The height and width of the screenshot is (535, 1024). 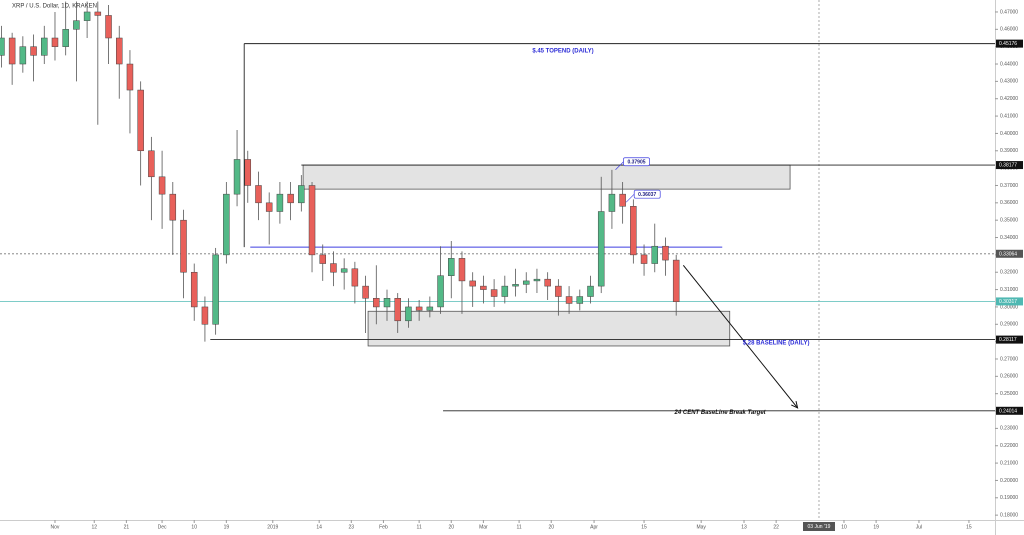 I want to click on y-tick-label: 0.29000, so click(x=1009, y=325).